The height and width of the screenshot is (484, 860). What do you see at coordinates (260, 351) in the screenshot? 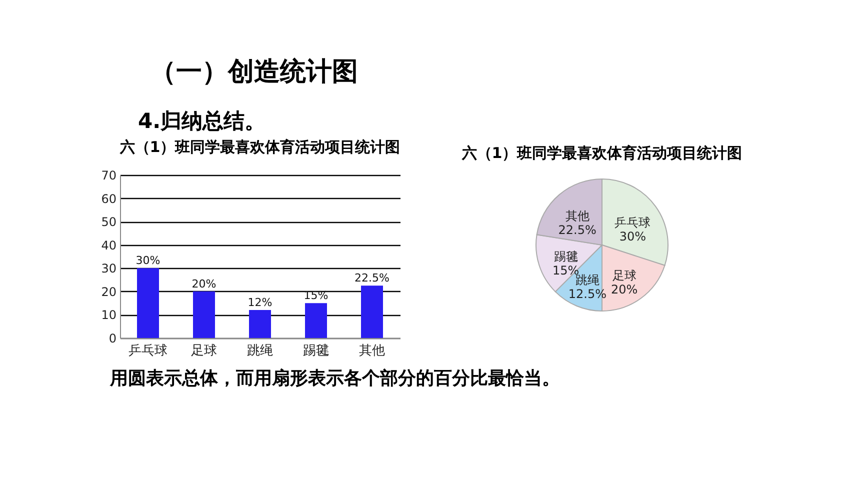
I see `x-tick-label: 跳绳` at bounding box center [260, 351].